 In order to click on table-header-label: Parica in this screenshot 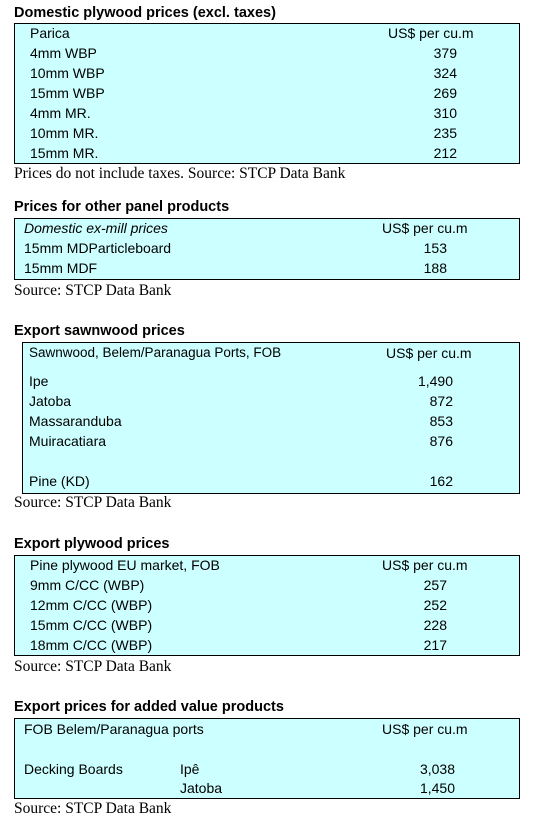, I will do `click(50, 33)`.